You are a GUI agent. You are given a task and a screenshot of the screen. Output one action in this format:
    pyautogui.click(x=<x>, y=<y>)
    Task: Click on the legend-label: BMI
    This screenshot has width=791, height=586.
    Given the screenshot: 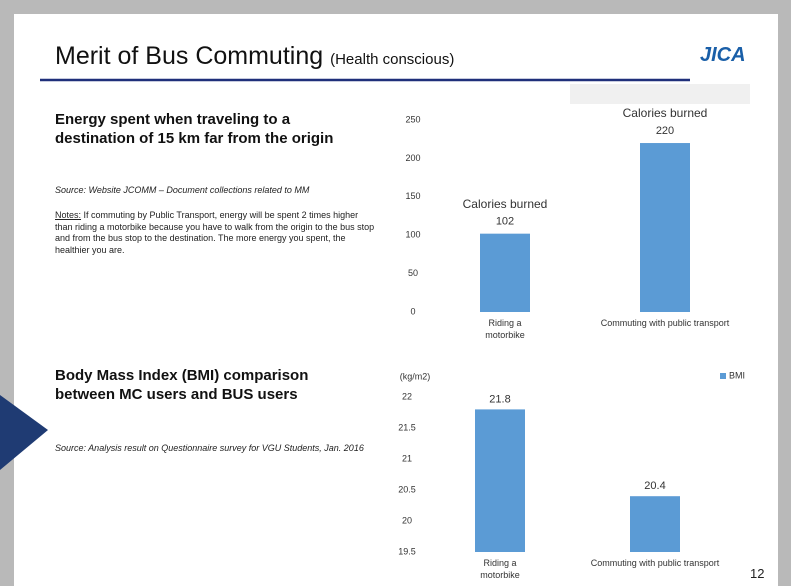 What is the action you would take?
    pyautogui.click(x=737, y=375)
    